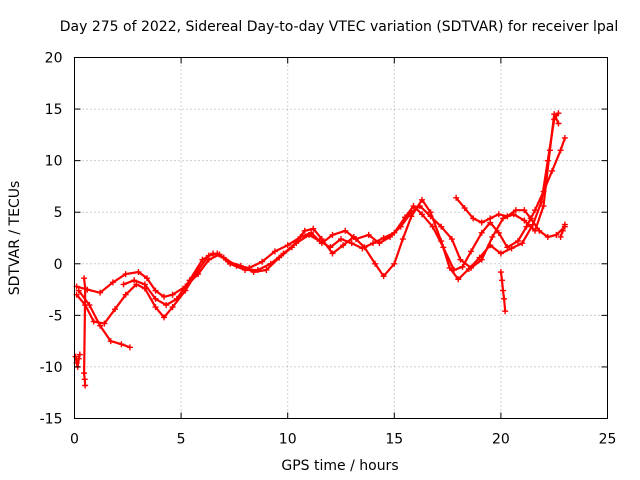 This screenshot has height=480, width=640. What do you see at coordinates (54, 162) in the screenshot?
I see `y-tick-label: 10` at bounding box center [54, 162].